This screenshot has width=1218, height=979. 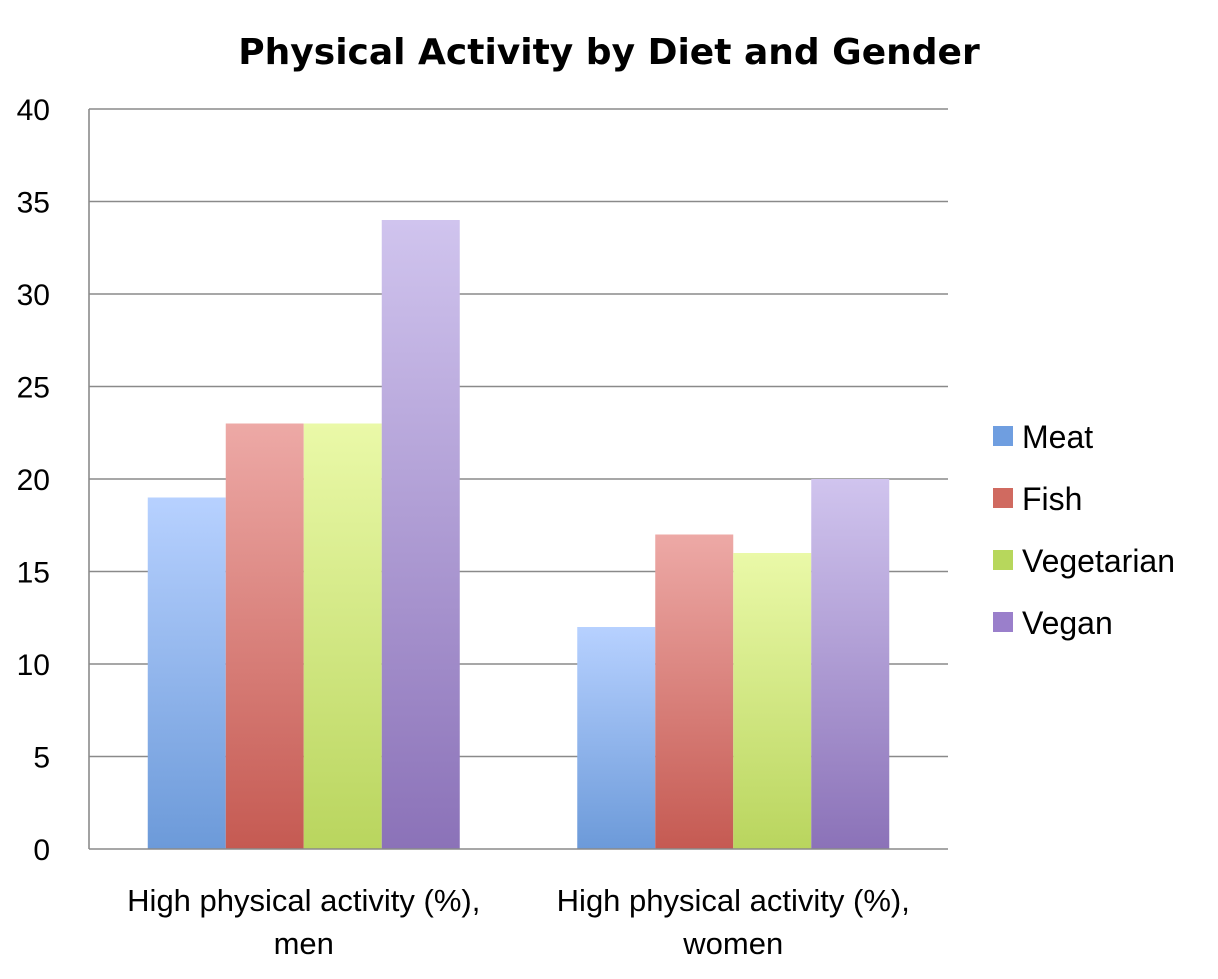 What do you see at coordinates (732, 943) in the screenshot?
I see `x-category-label: women` at bounding box center [732, 943].